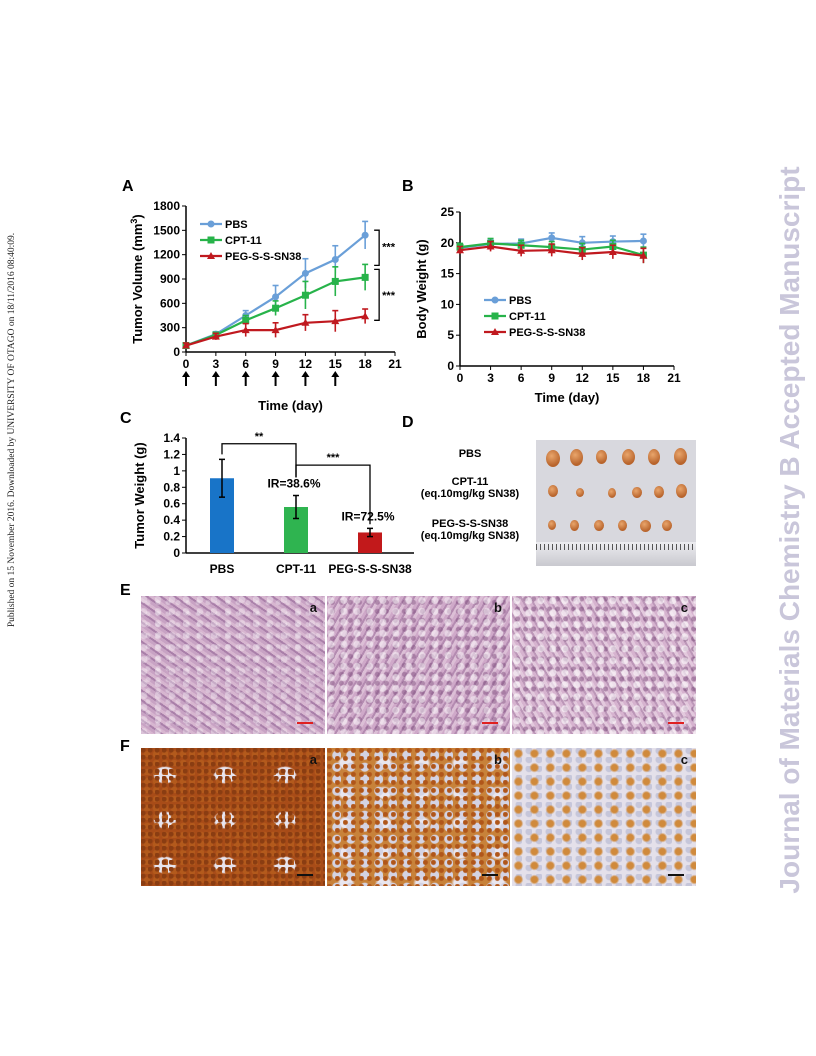 The height and width of the screenshot is (1056, 816). What do you see at coordinates (408, 422) in the screenshot?
I see `panel-letter-d: D` at bounding box center [408, 422].